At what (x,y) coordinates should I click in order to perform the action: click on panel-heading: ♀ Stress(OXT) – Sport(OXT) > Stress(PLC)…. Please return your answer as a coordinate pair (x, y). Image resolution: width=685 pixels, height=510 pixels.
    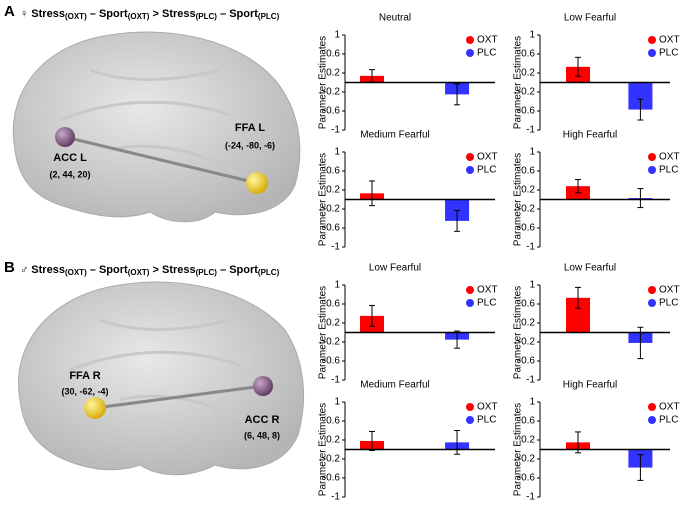
    Looking at the image, I should click on (150, 14).